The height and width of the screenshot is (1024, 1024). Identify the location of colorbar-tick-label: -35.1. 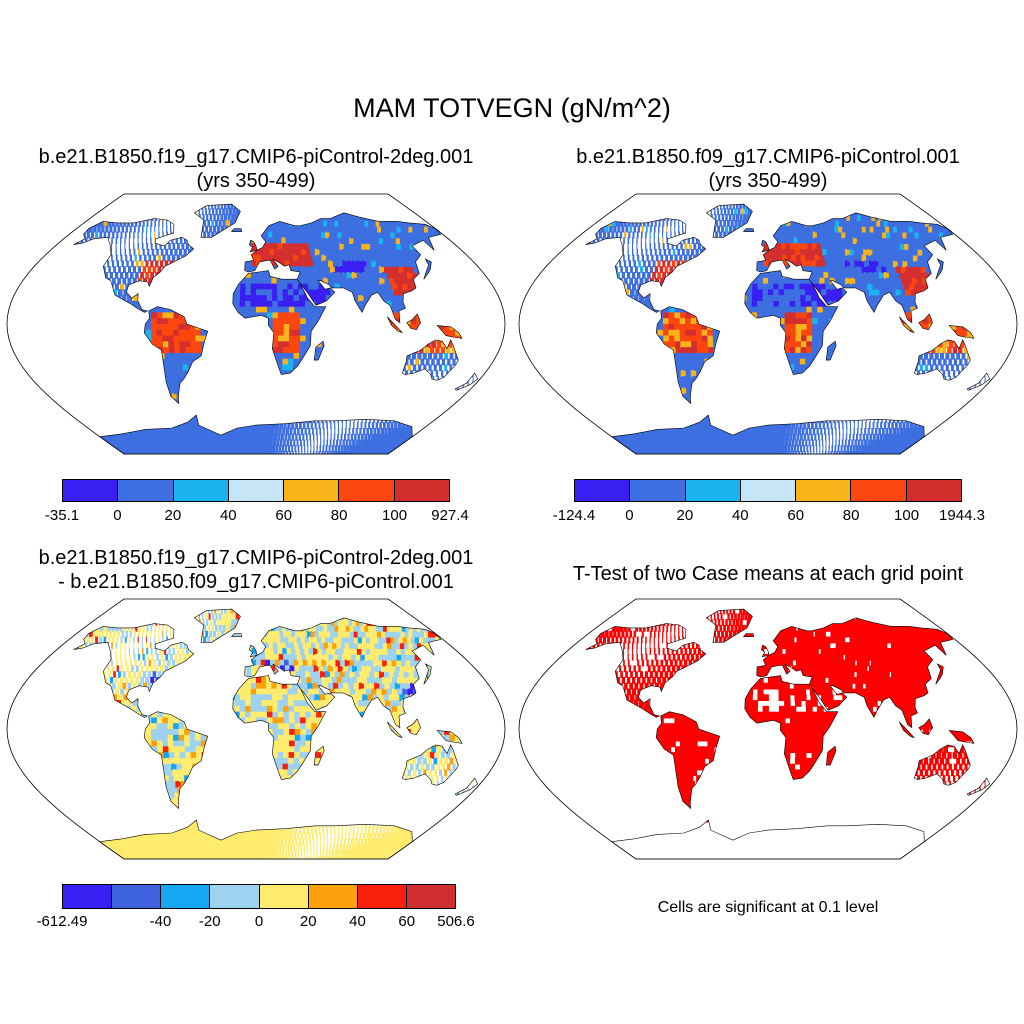
(62, 515).